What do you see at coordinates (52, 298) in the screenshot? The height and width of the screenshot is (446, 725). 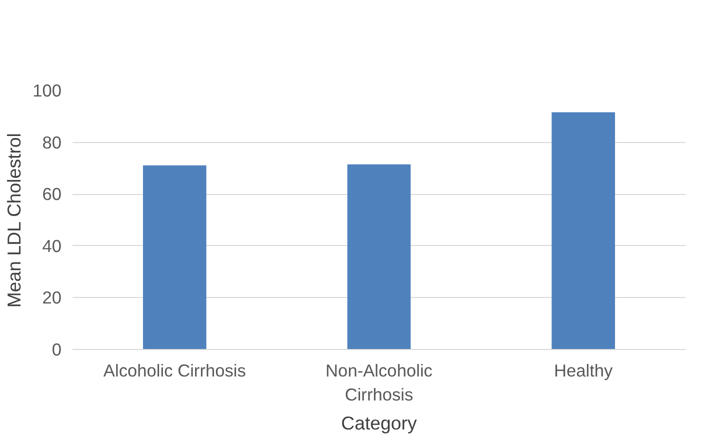 I see `y-tick-label: 20` at bounding box center [52, 298].